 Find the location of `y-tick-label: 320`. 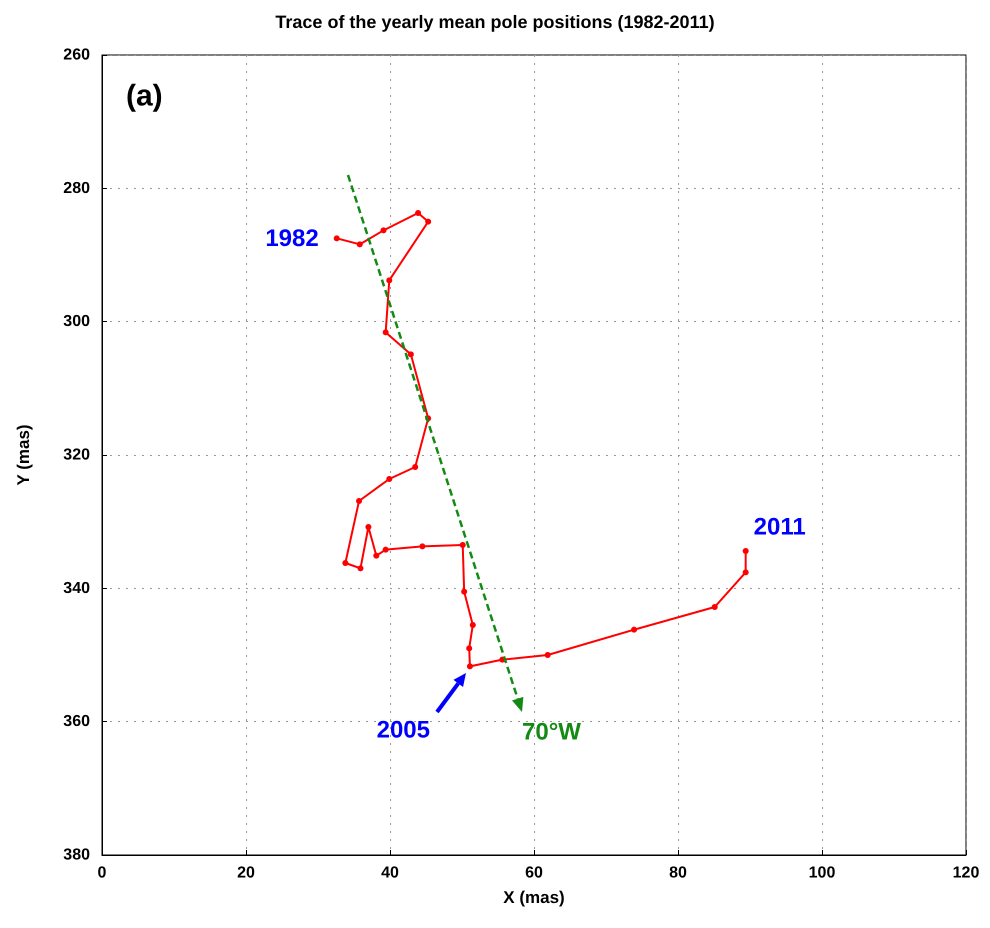

y-tick-label: 320 is located at coordinates (76, 455).